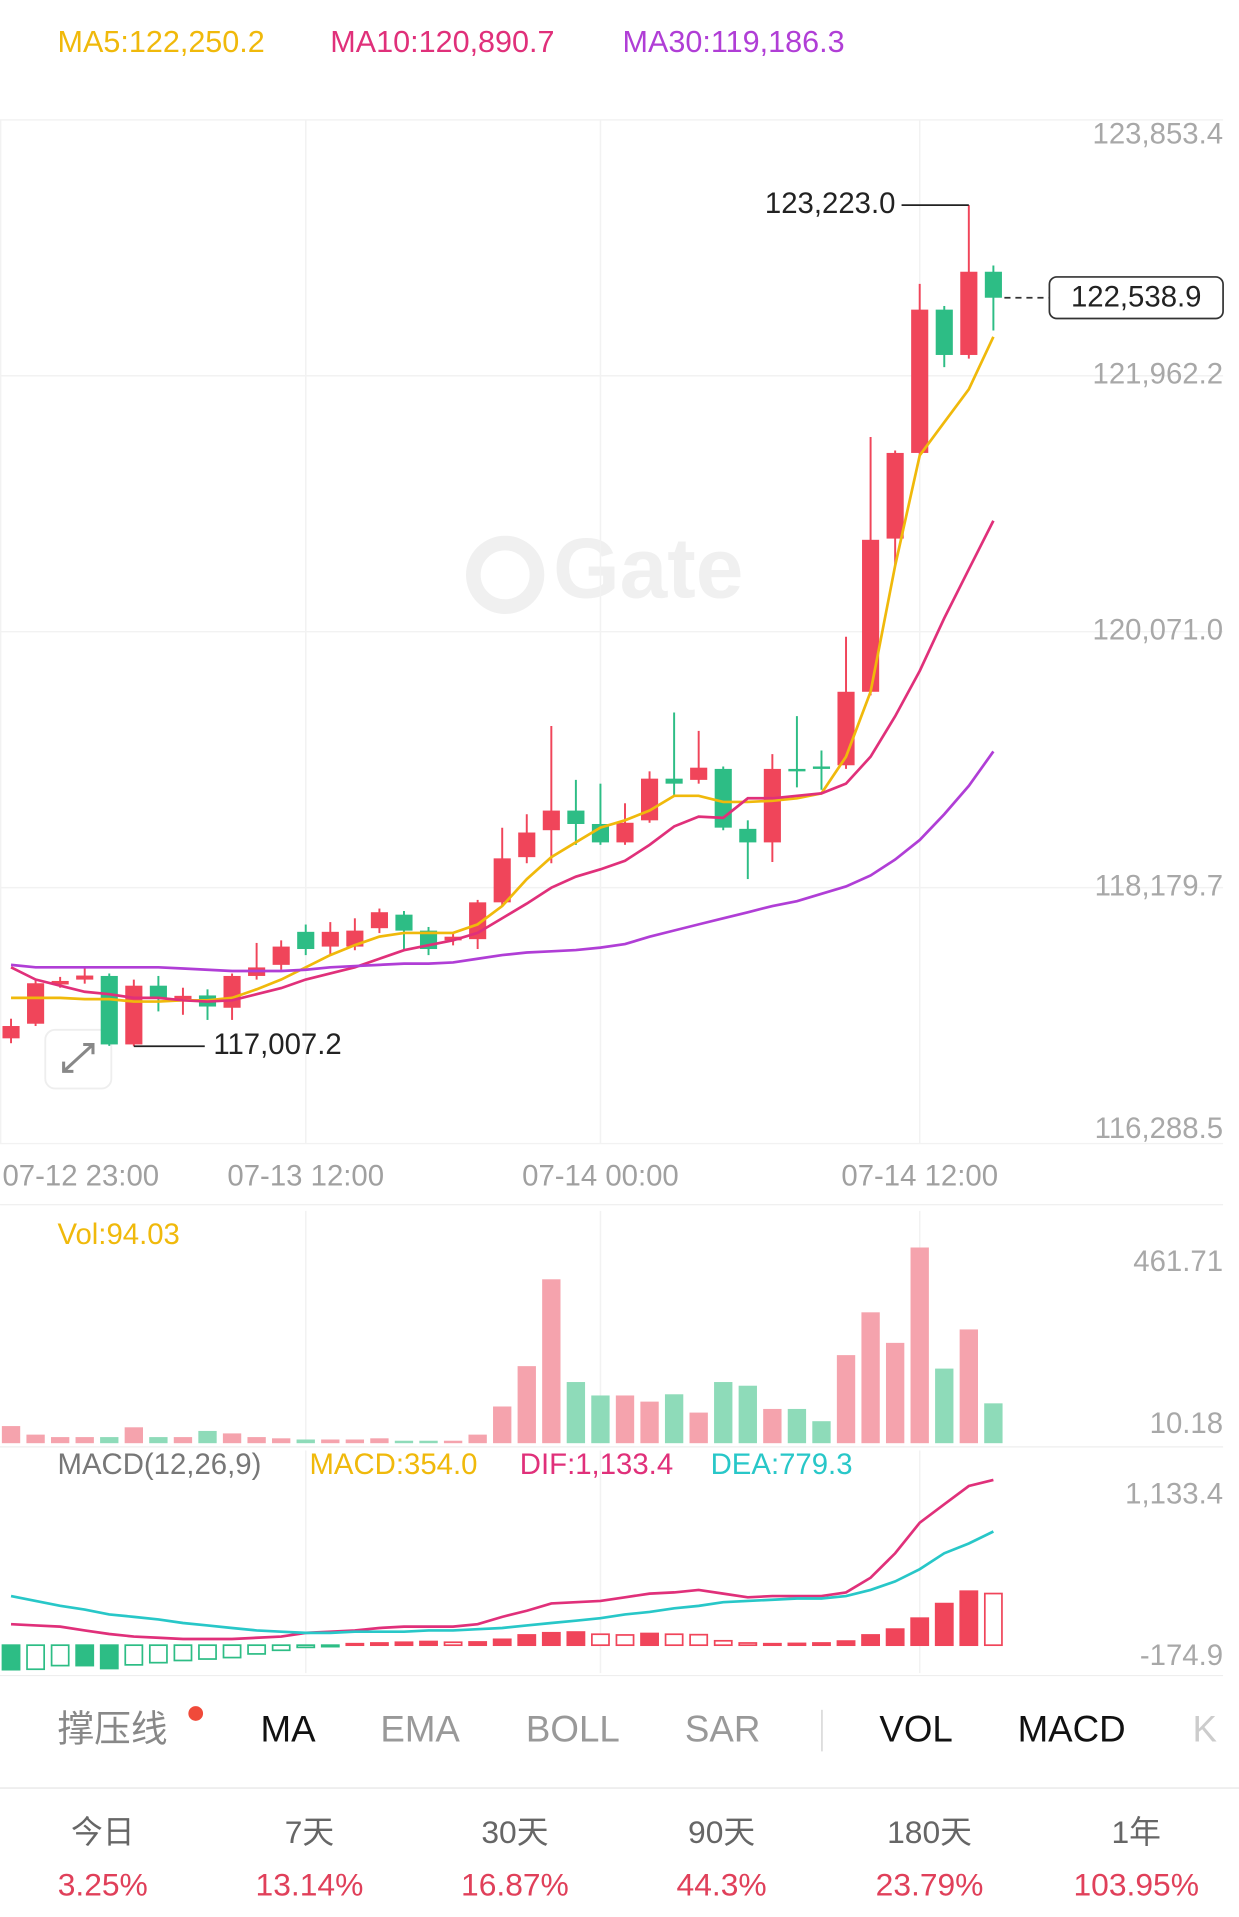 The width and height of the screenshot is (1239, 1917). What do you see at coordinates (514, 1832) in the screenshot?
I see `period-label: 30天` at bounding box center [514, 1832].